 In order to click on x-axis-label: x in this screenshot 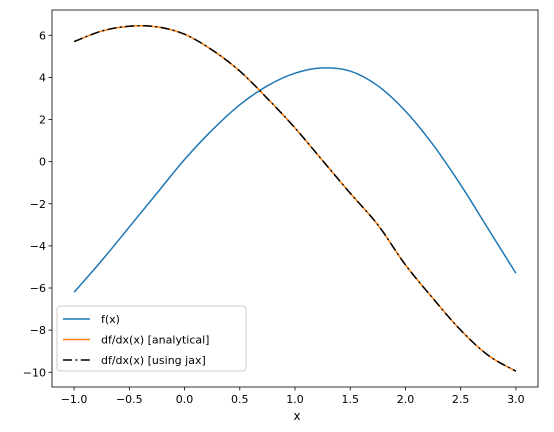, I will do `click(296, 416)`.